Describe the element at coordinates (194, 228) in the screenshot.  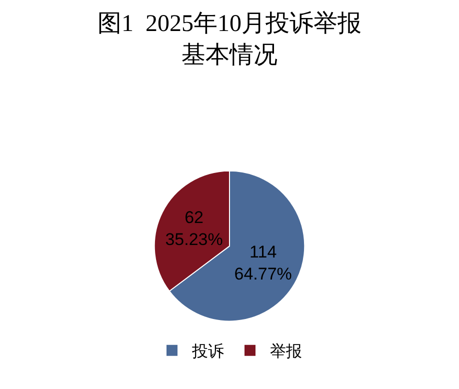
I see `data-label: 62 35.23%` at that location.